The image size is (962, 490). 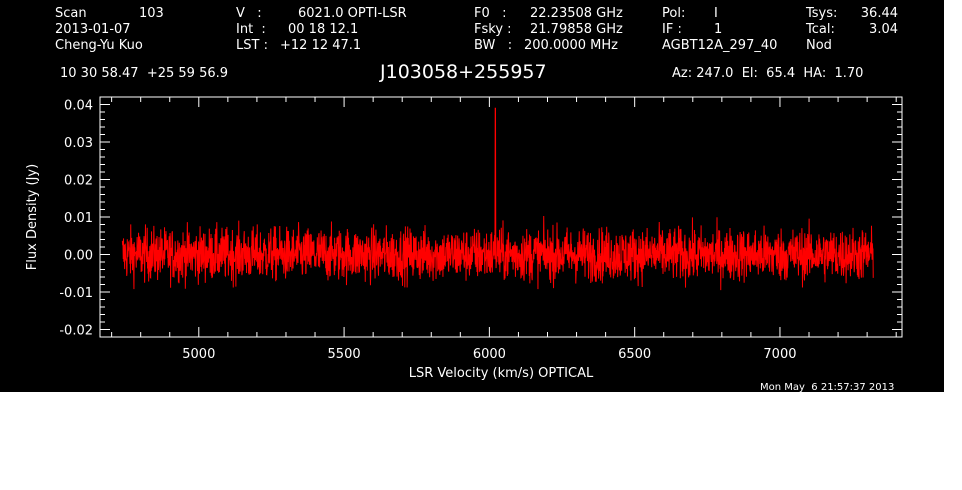 What do you see at coordinates (768, 73) in the screenshot?
I see `pointing-info: Az: 247.0 El: 65.4 HA: 1.70` at bounding box center [768, 73].